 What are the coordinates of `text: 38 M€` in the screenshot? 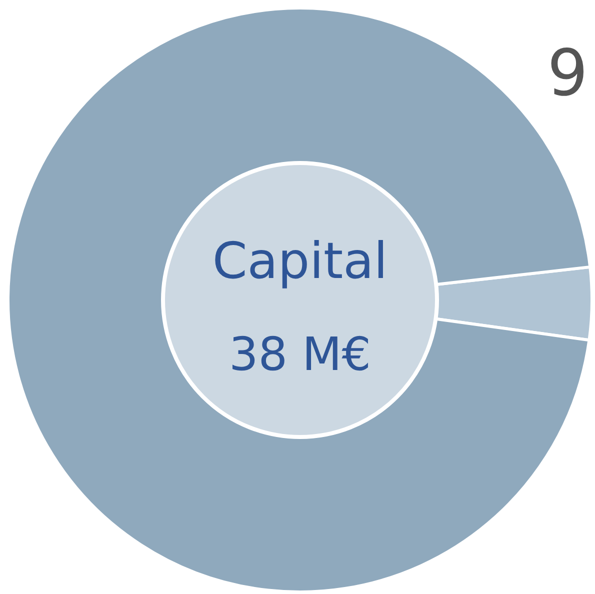 It's located at (300, 354).